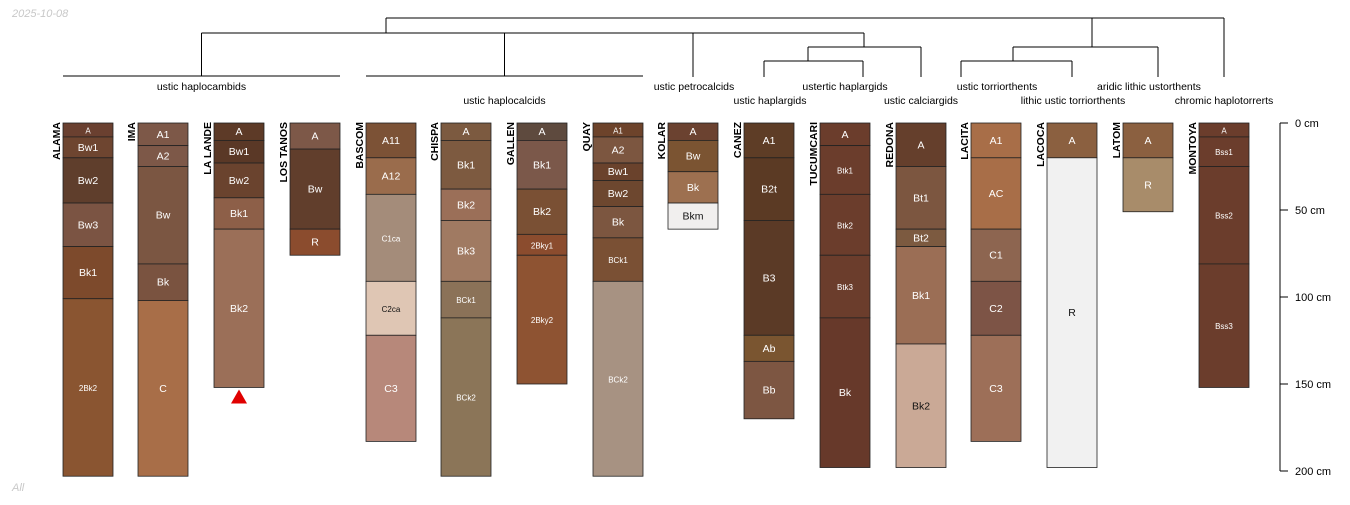  Describe the element at coordinates (839, 295) in the screenshot. I see `profile-tucumcari: A Btk1 Btk2 Btk3 Bk TUCUMCARI` at that location.